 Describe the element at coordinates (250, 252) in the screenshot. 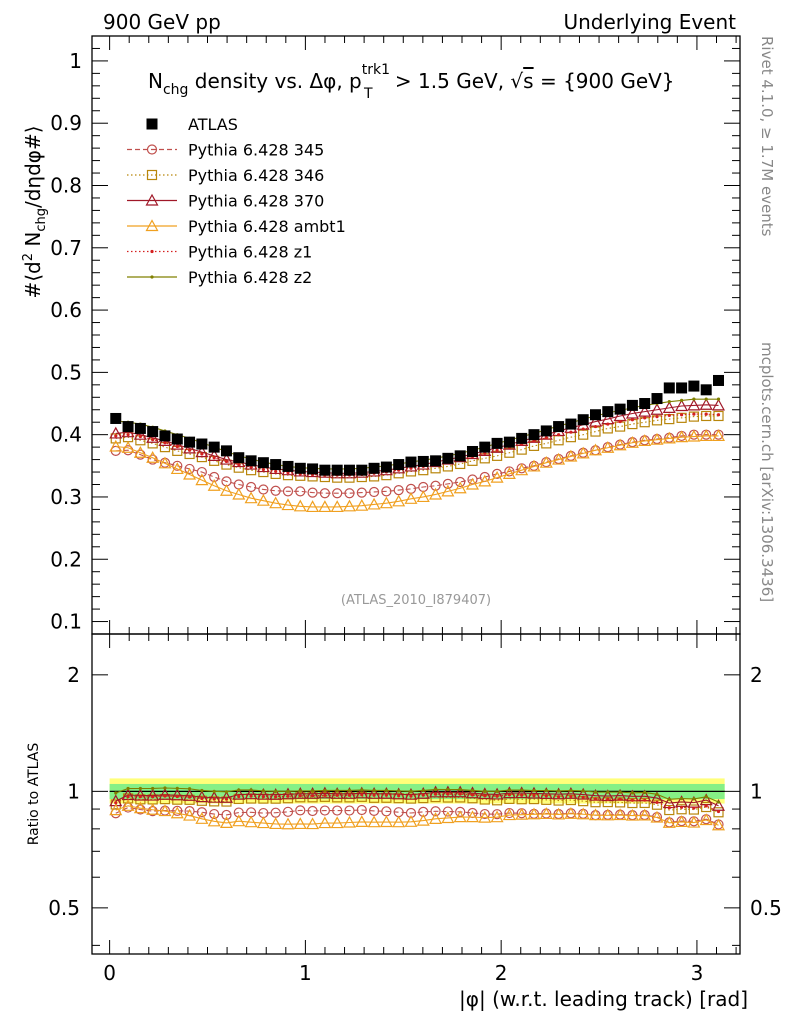

I see `legend-label: Pythia 6.428 z1` at that location.